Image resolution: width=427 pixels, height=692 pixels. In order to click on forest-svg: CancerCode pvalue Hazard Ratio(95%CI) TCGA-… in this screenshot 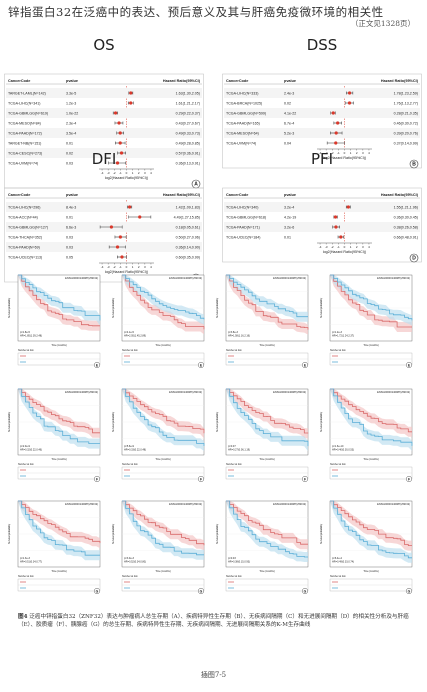, I will do `click(322, 225)`.